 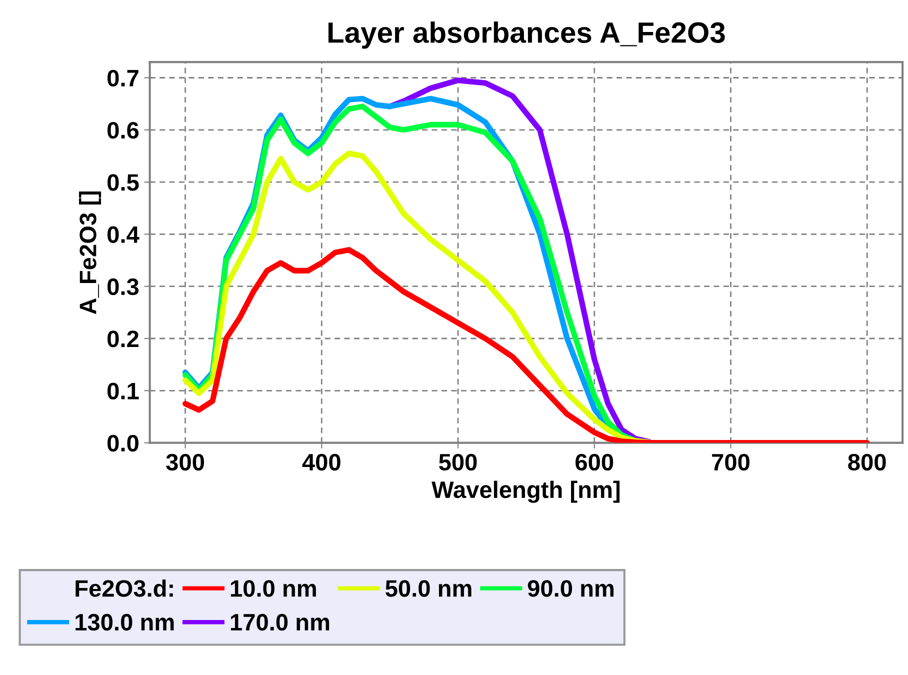 I want to click on legend-label: 10.0 nm, so click(x=273, y=588).